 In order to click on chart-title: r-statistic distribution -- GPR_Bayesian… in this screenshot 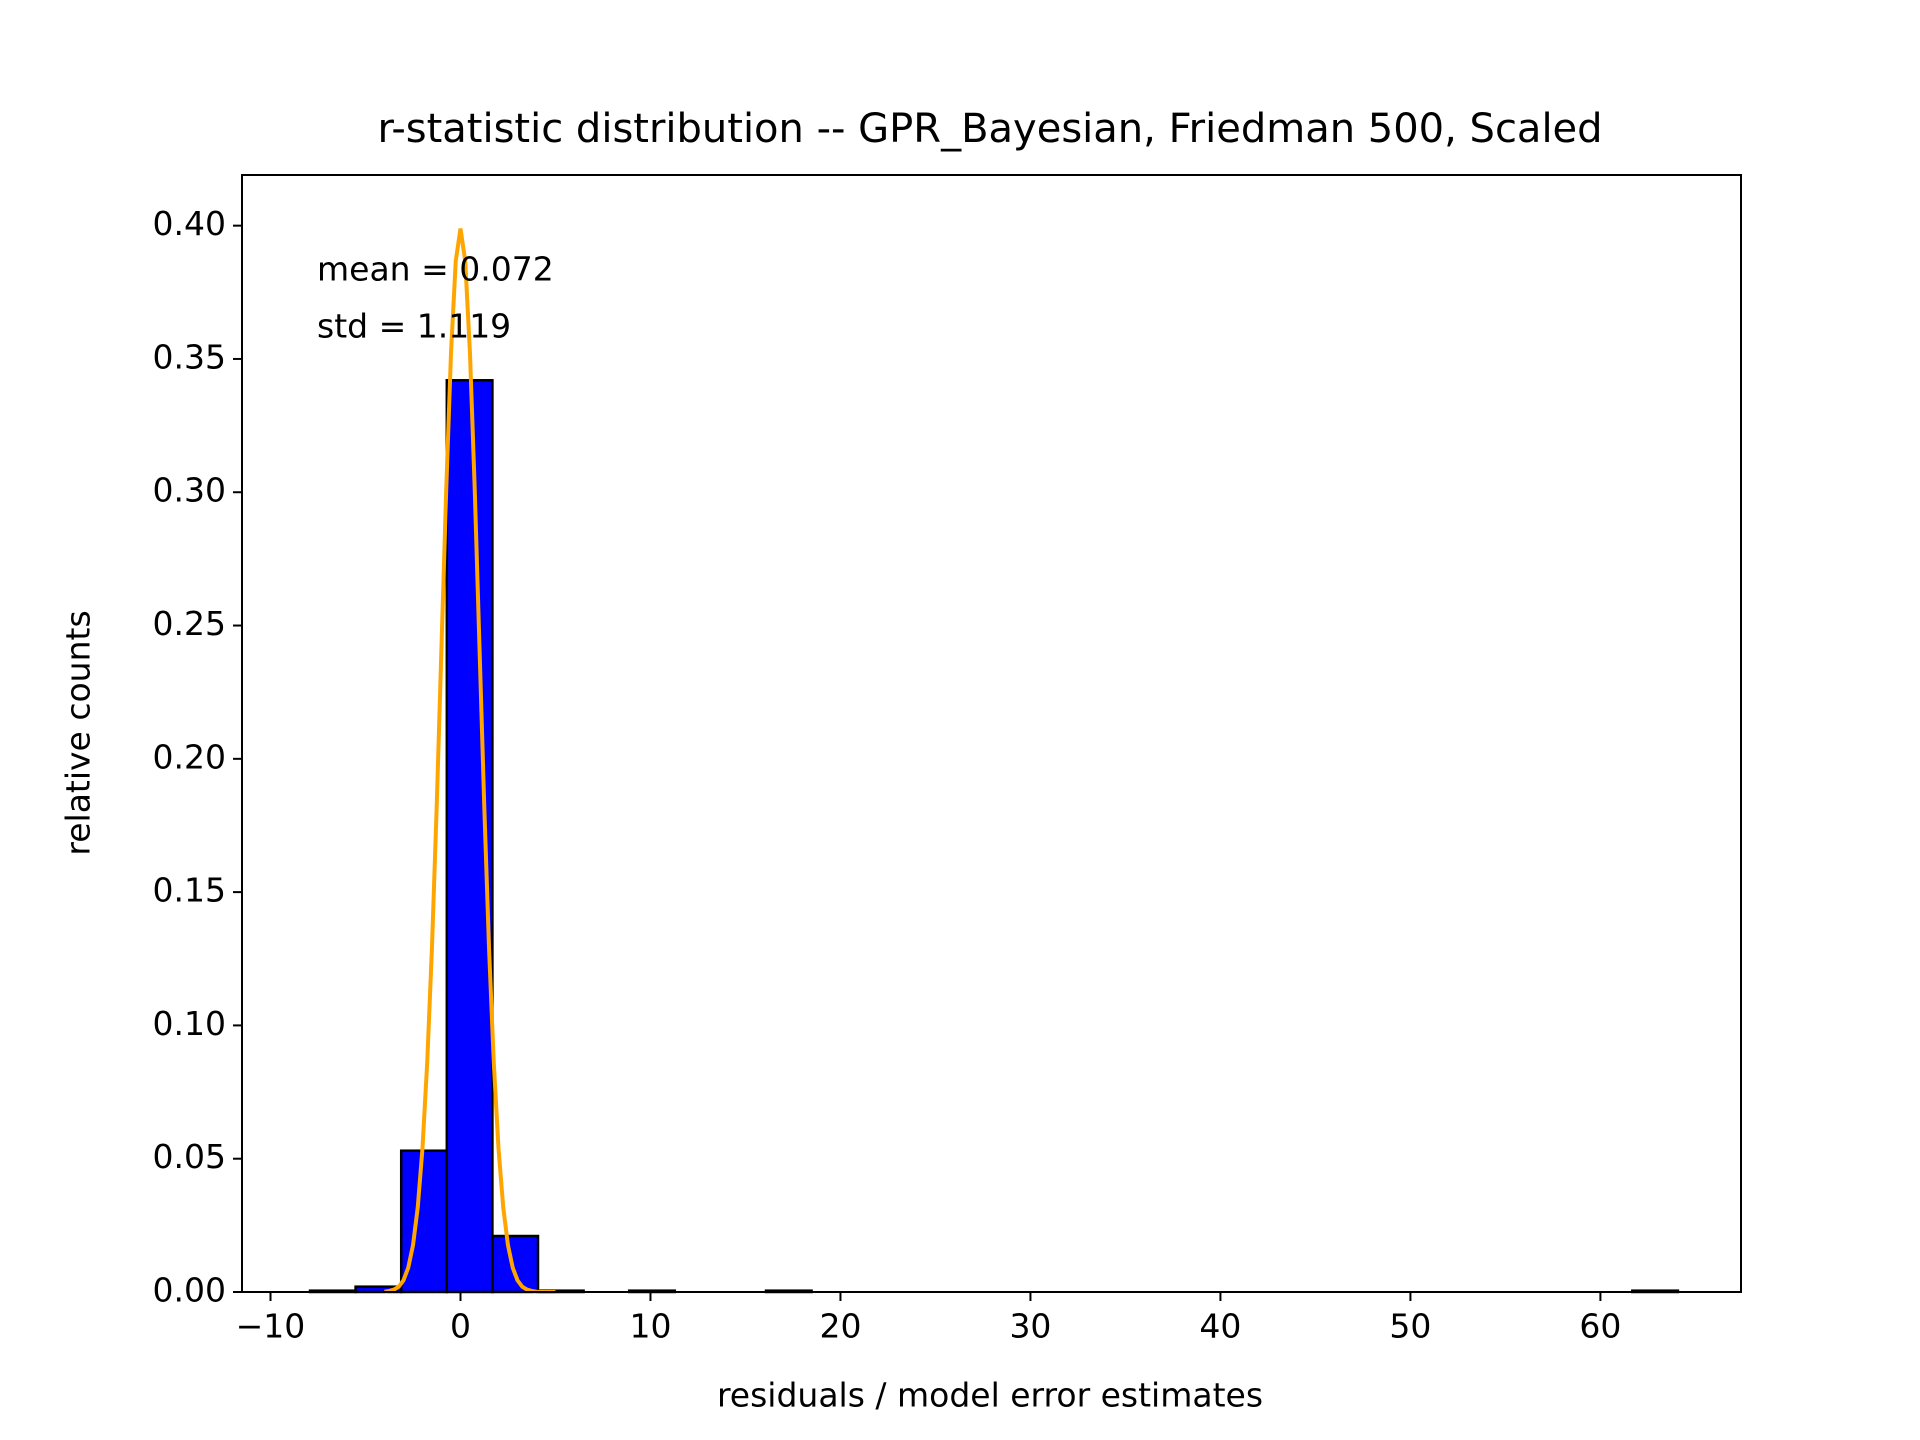, I will do `click(989, 129)`.